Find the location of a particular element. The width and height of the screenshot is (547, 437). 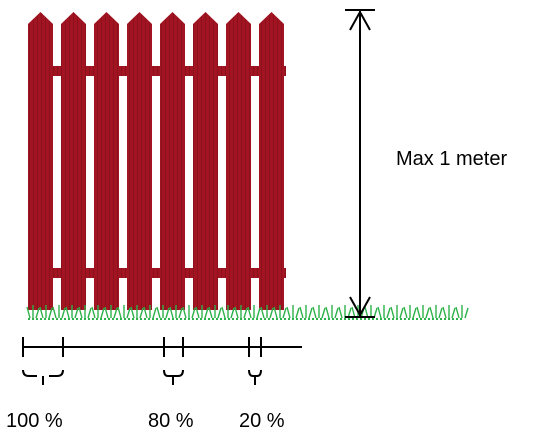

grass is located at coordinates (247, 312).